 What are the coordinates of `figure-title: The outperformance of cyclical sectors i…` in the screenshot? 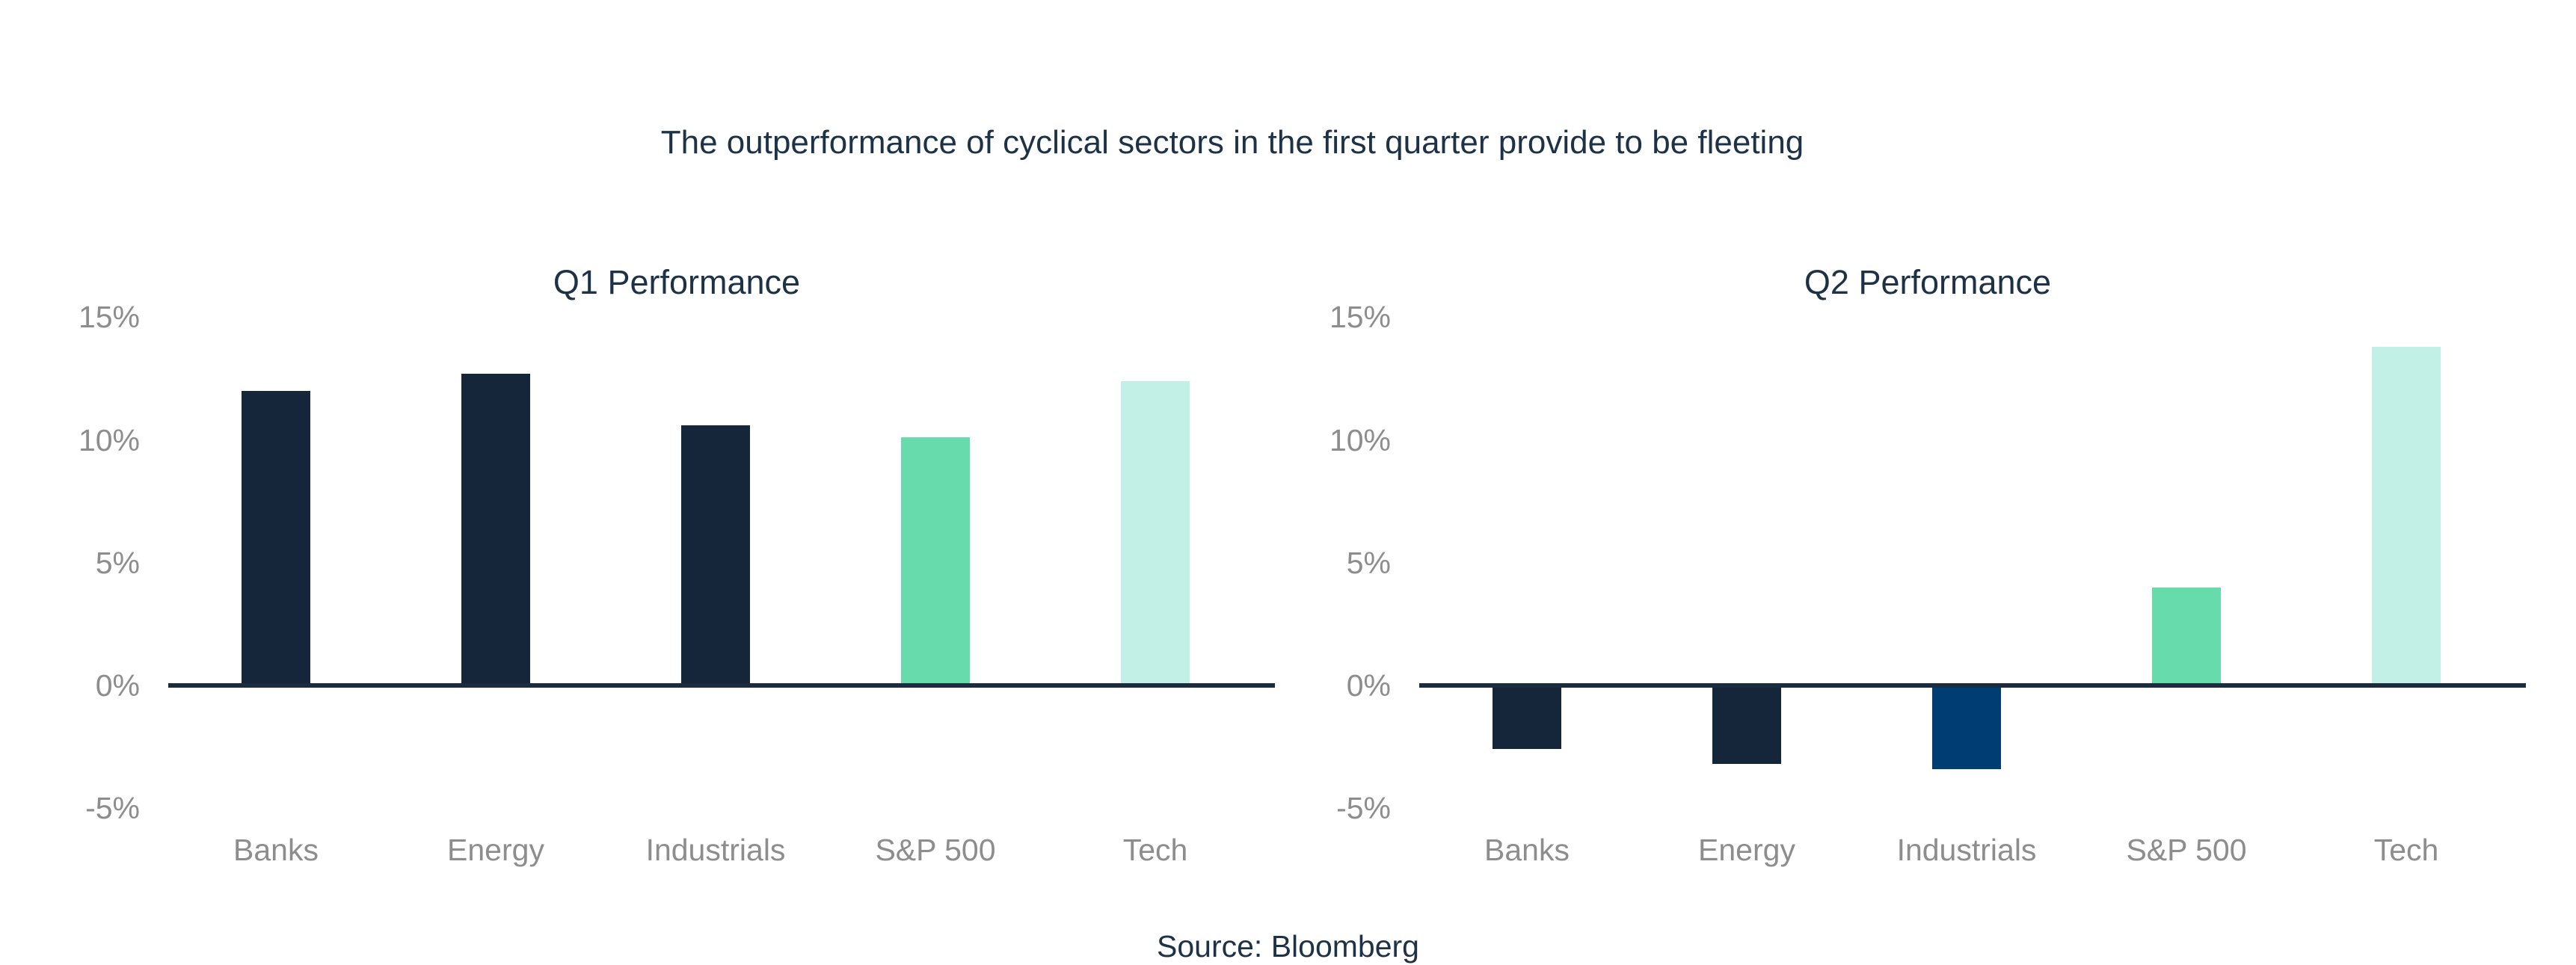 It's located at (1232, 142).